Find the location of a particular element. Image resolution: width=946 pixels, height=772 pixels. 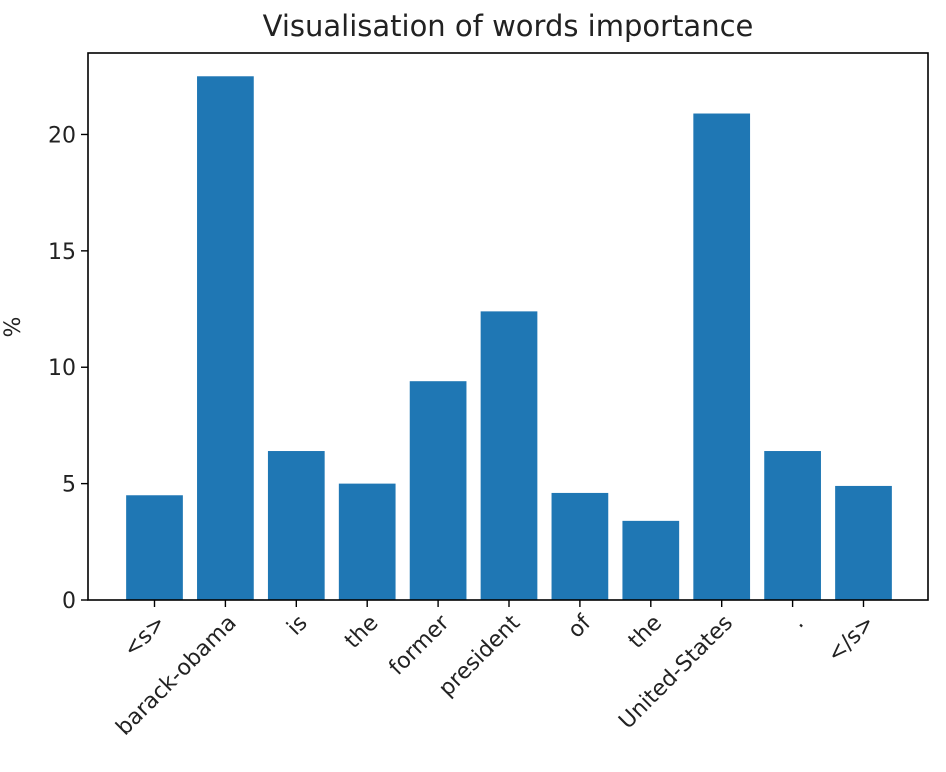

x-tick-label-4: former is located at coordinates (419, 645).